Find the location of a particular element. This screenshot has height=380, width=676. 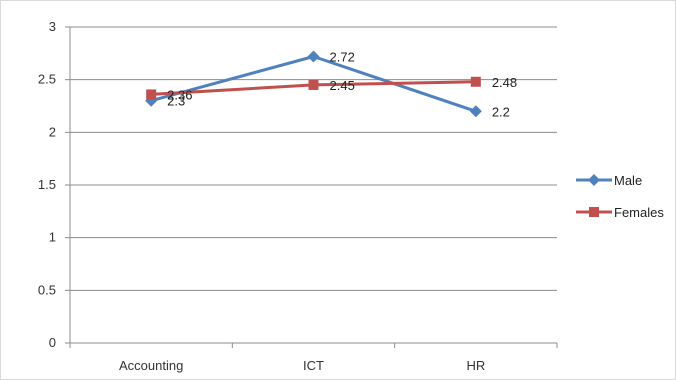

legend-label-females: Females is located at coordinates (639, 212).